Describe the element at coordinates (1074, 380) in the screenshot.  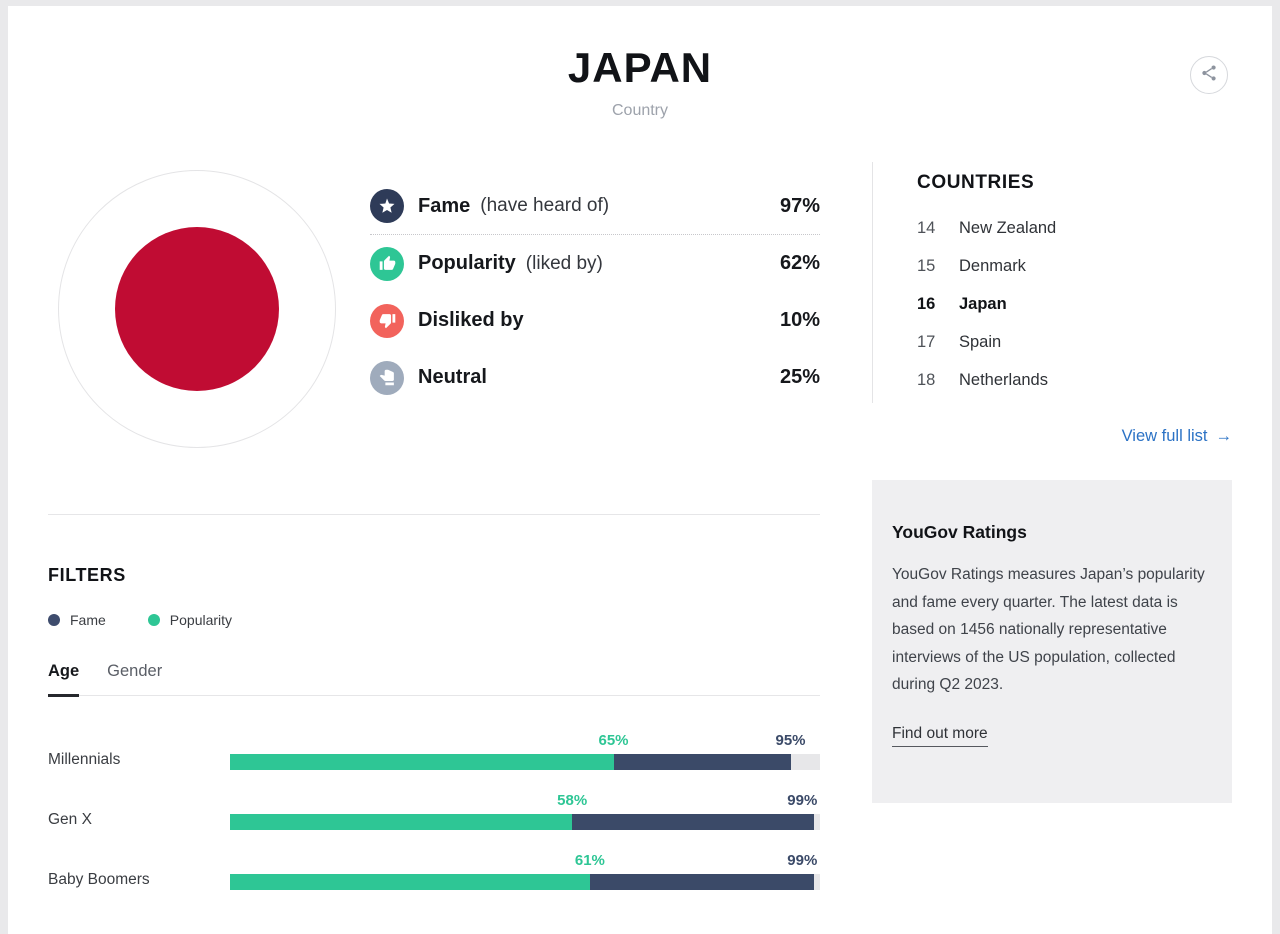
I see `country-row: 18 Netherlands` at that location.